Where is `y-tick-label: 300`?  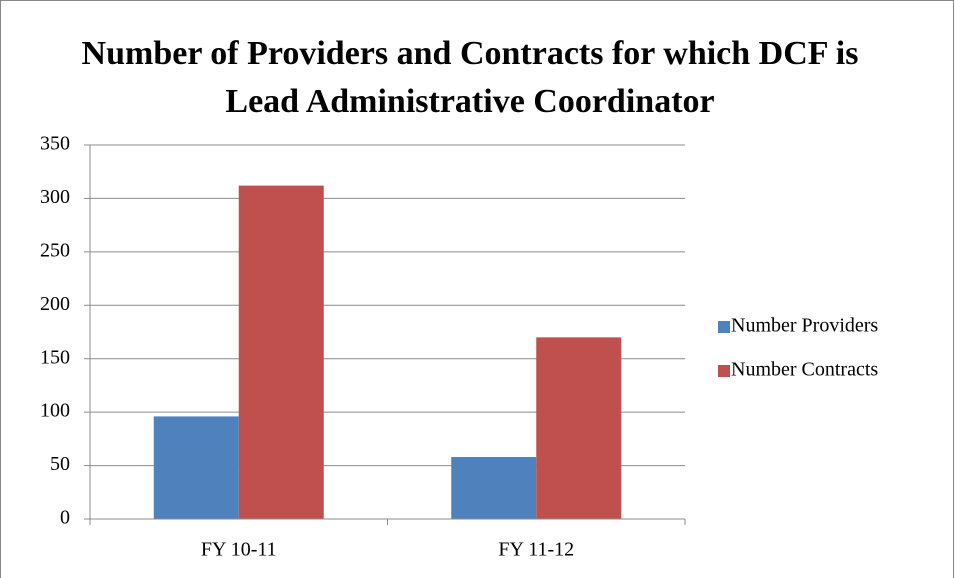
y-tick-label: 300 is located at coordinates (55, 197).